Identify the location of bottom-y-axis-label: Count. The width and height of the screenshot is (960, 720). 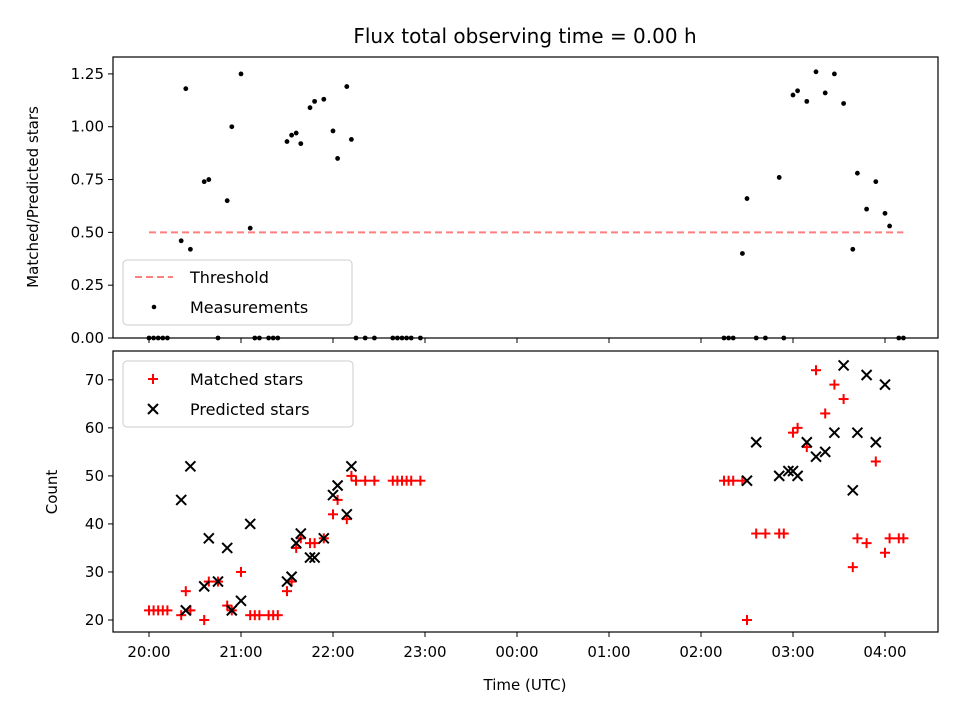
(52, 492).